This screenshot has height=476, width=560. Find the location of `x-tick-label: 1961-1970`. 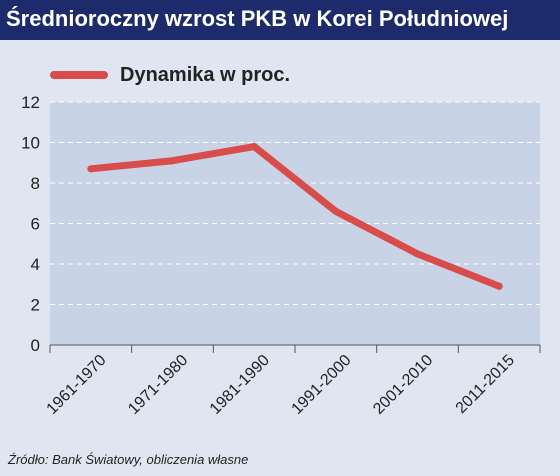

x-tick-label: 1961-1970 is located at coordinates (77, 385).